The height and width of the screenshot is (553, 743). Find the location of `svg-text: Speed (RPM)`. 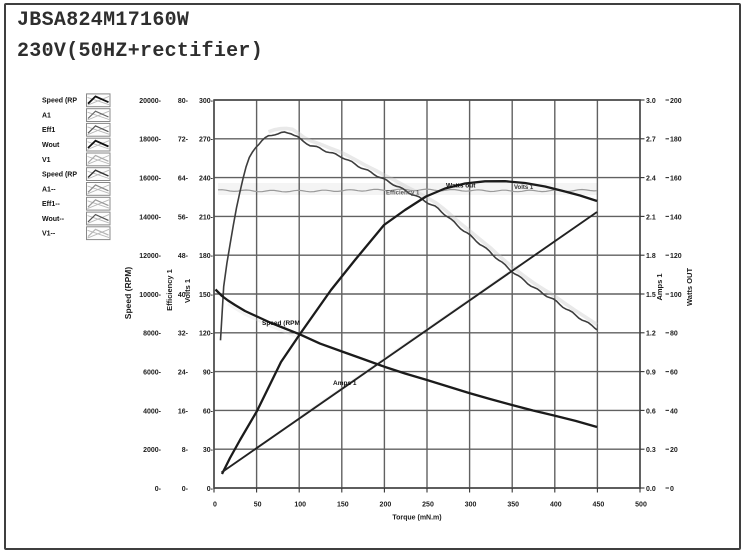

svg-text: Speed (RPM) is located at coordinates (128, 293).